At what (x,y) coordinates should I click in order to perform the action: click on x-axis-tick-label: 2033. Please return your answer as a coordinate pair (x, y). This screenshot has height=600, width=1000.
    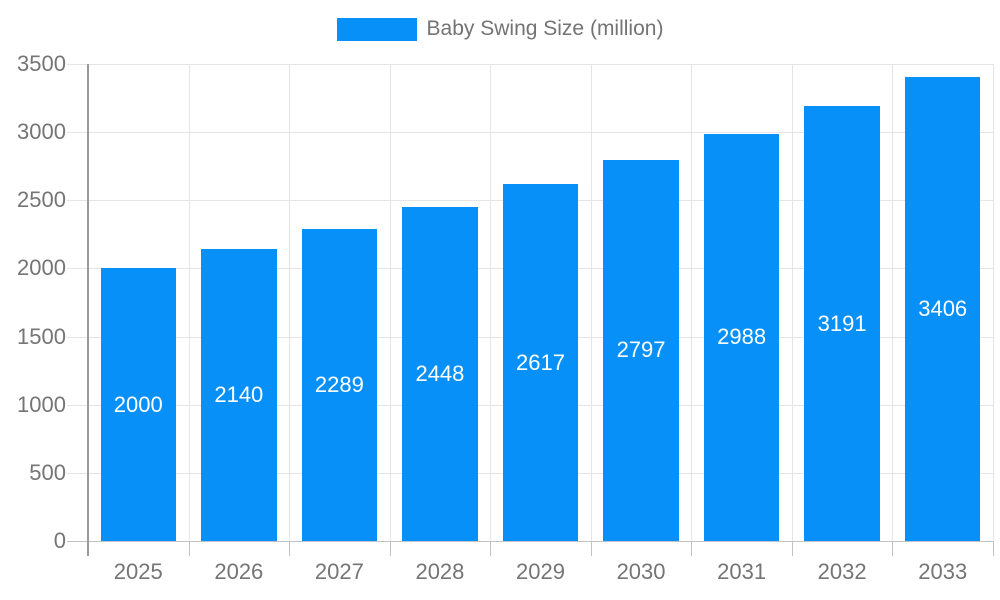
    Looking at the image, I should click on (943, 571).